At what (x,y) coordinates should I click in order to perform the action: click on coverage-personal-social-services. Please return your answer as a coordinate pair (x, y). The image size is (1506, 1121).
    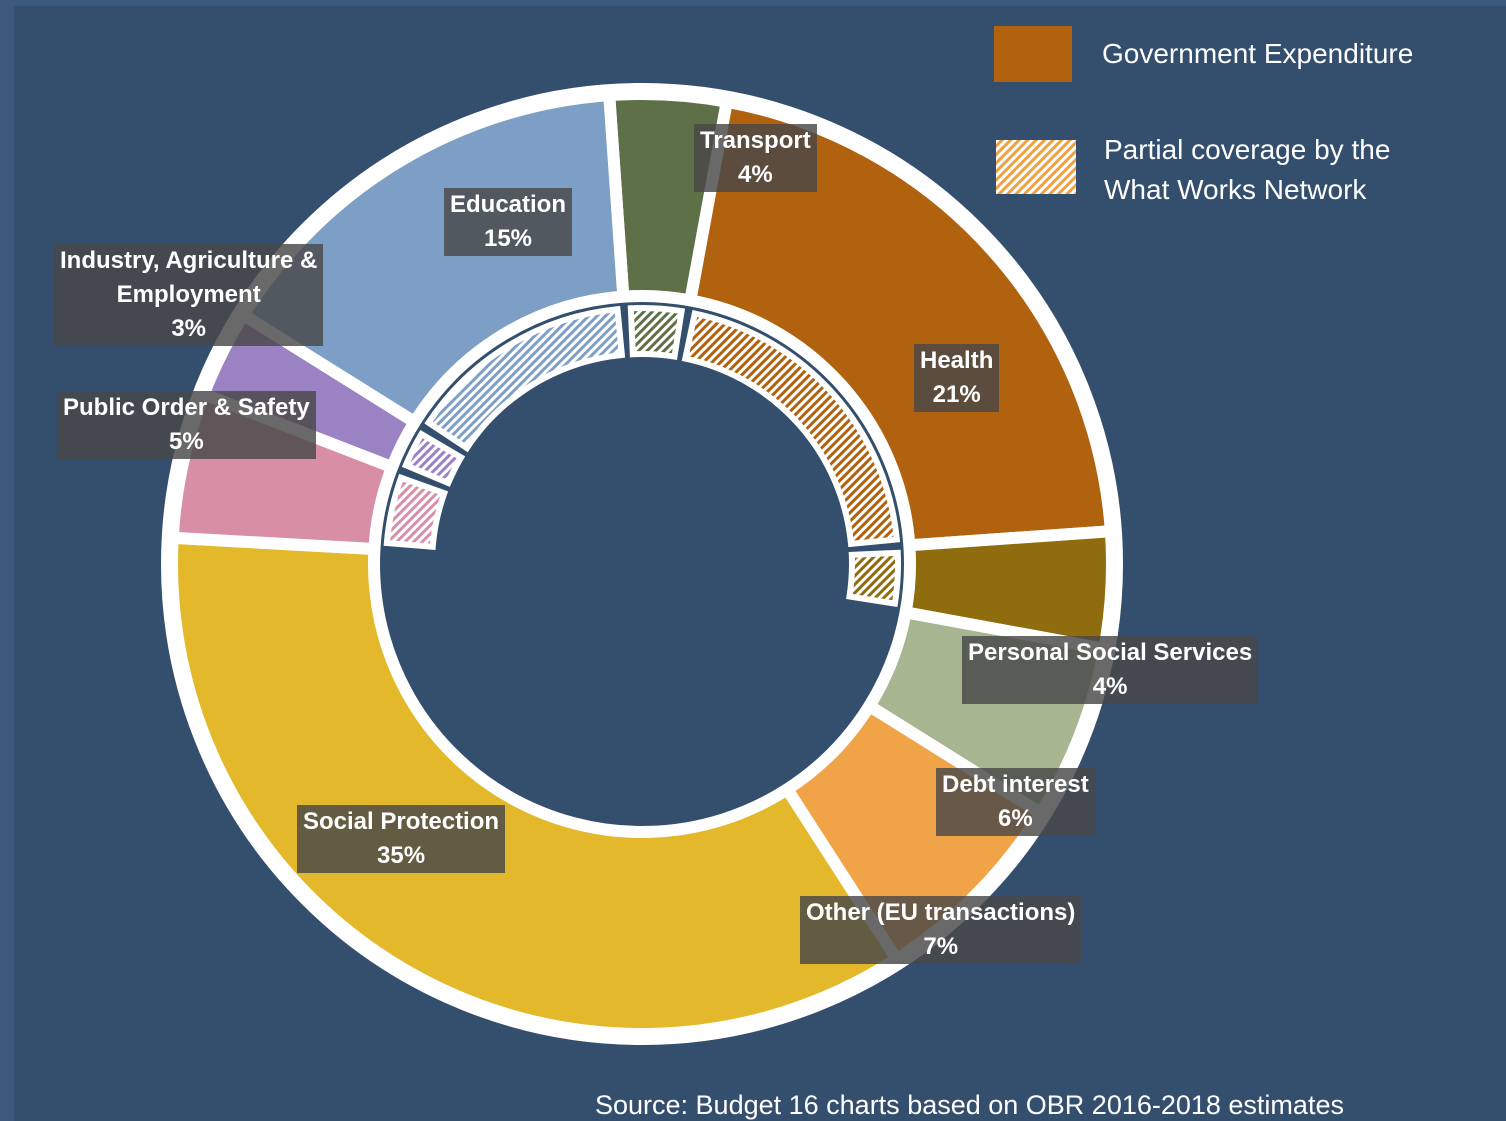
    Looking at the image, I should click on (873, 578).